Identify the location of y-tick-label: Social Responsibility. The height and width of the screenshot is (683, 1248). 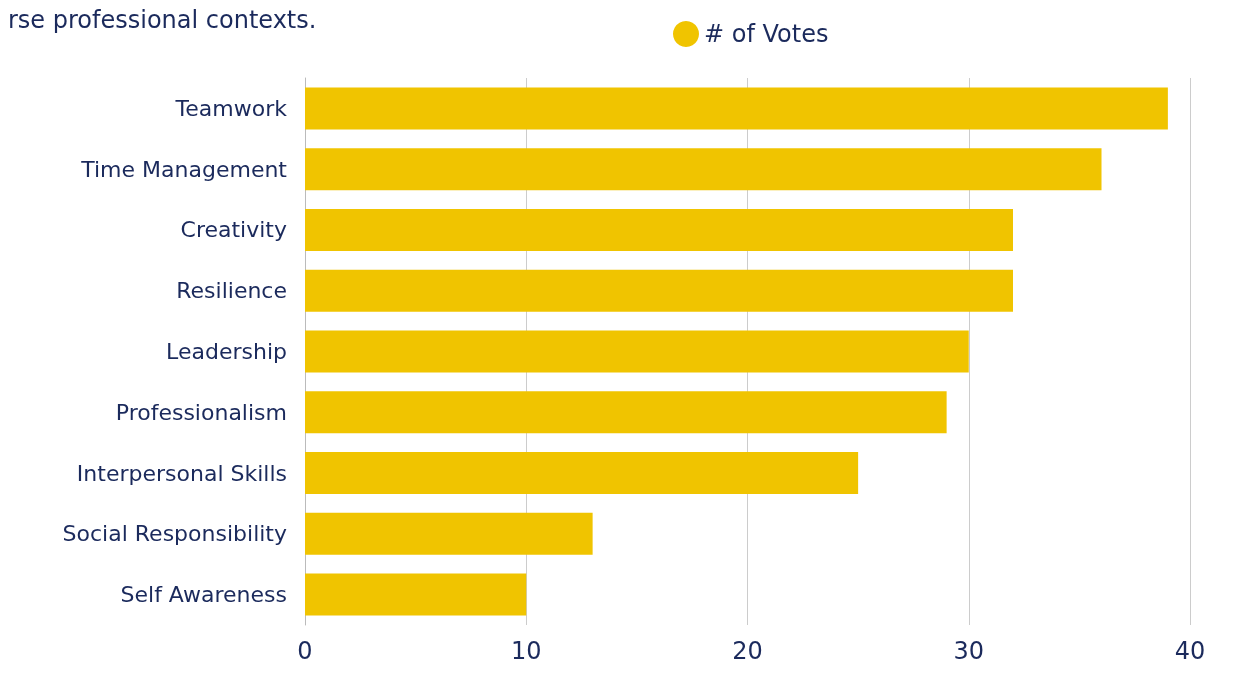
(174, 534).